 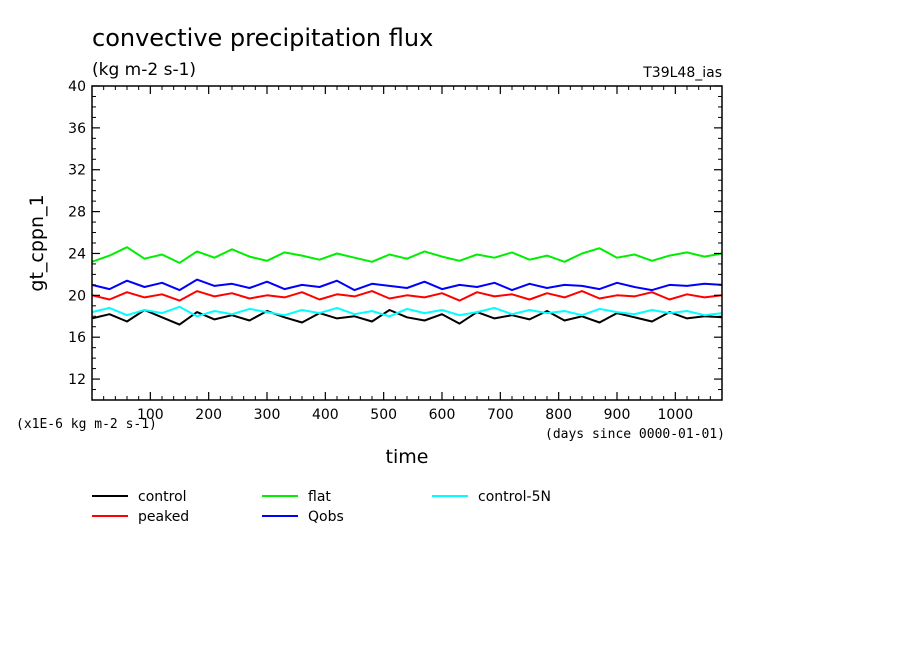 What do you see at coordinates (635, 434) in the screenshot?
I see `x-unit-note: (days since 0000-01-01)` at bounding box center [635, 434].